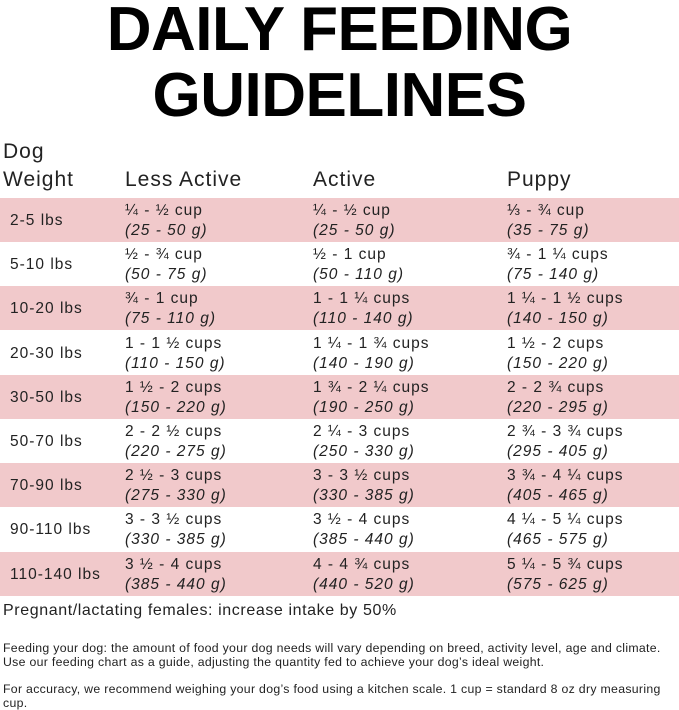 The image size is (679, 710). What do you see at coordinates (556, 343) in the screenshot?
I see `cups: 1 ½ - 2 cups` at bounding box center [556, 343].